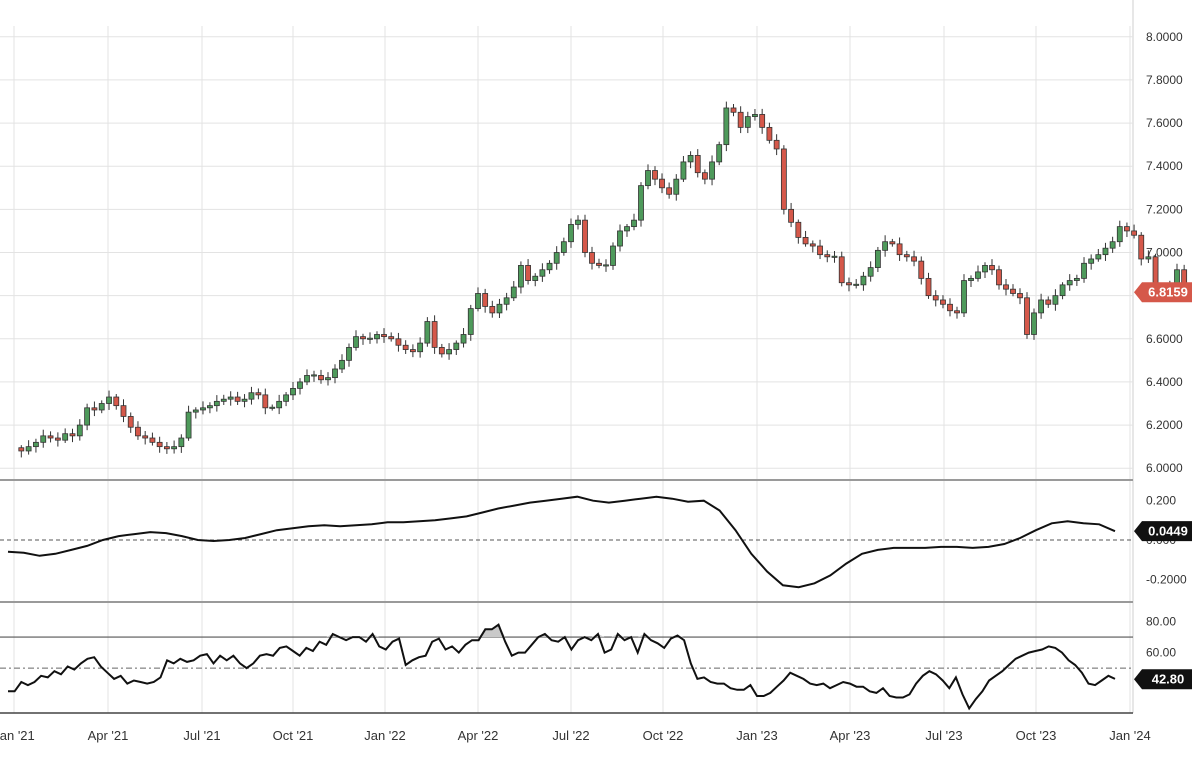 The image size is (1200, 764). I want to click on y-tick-label: 6.6000, so click(1164, 339).